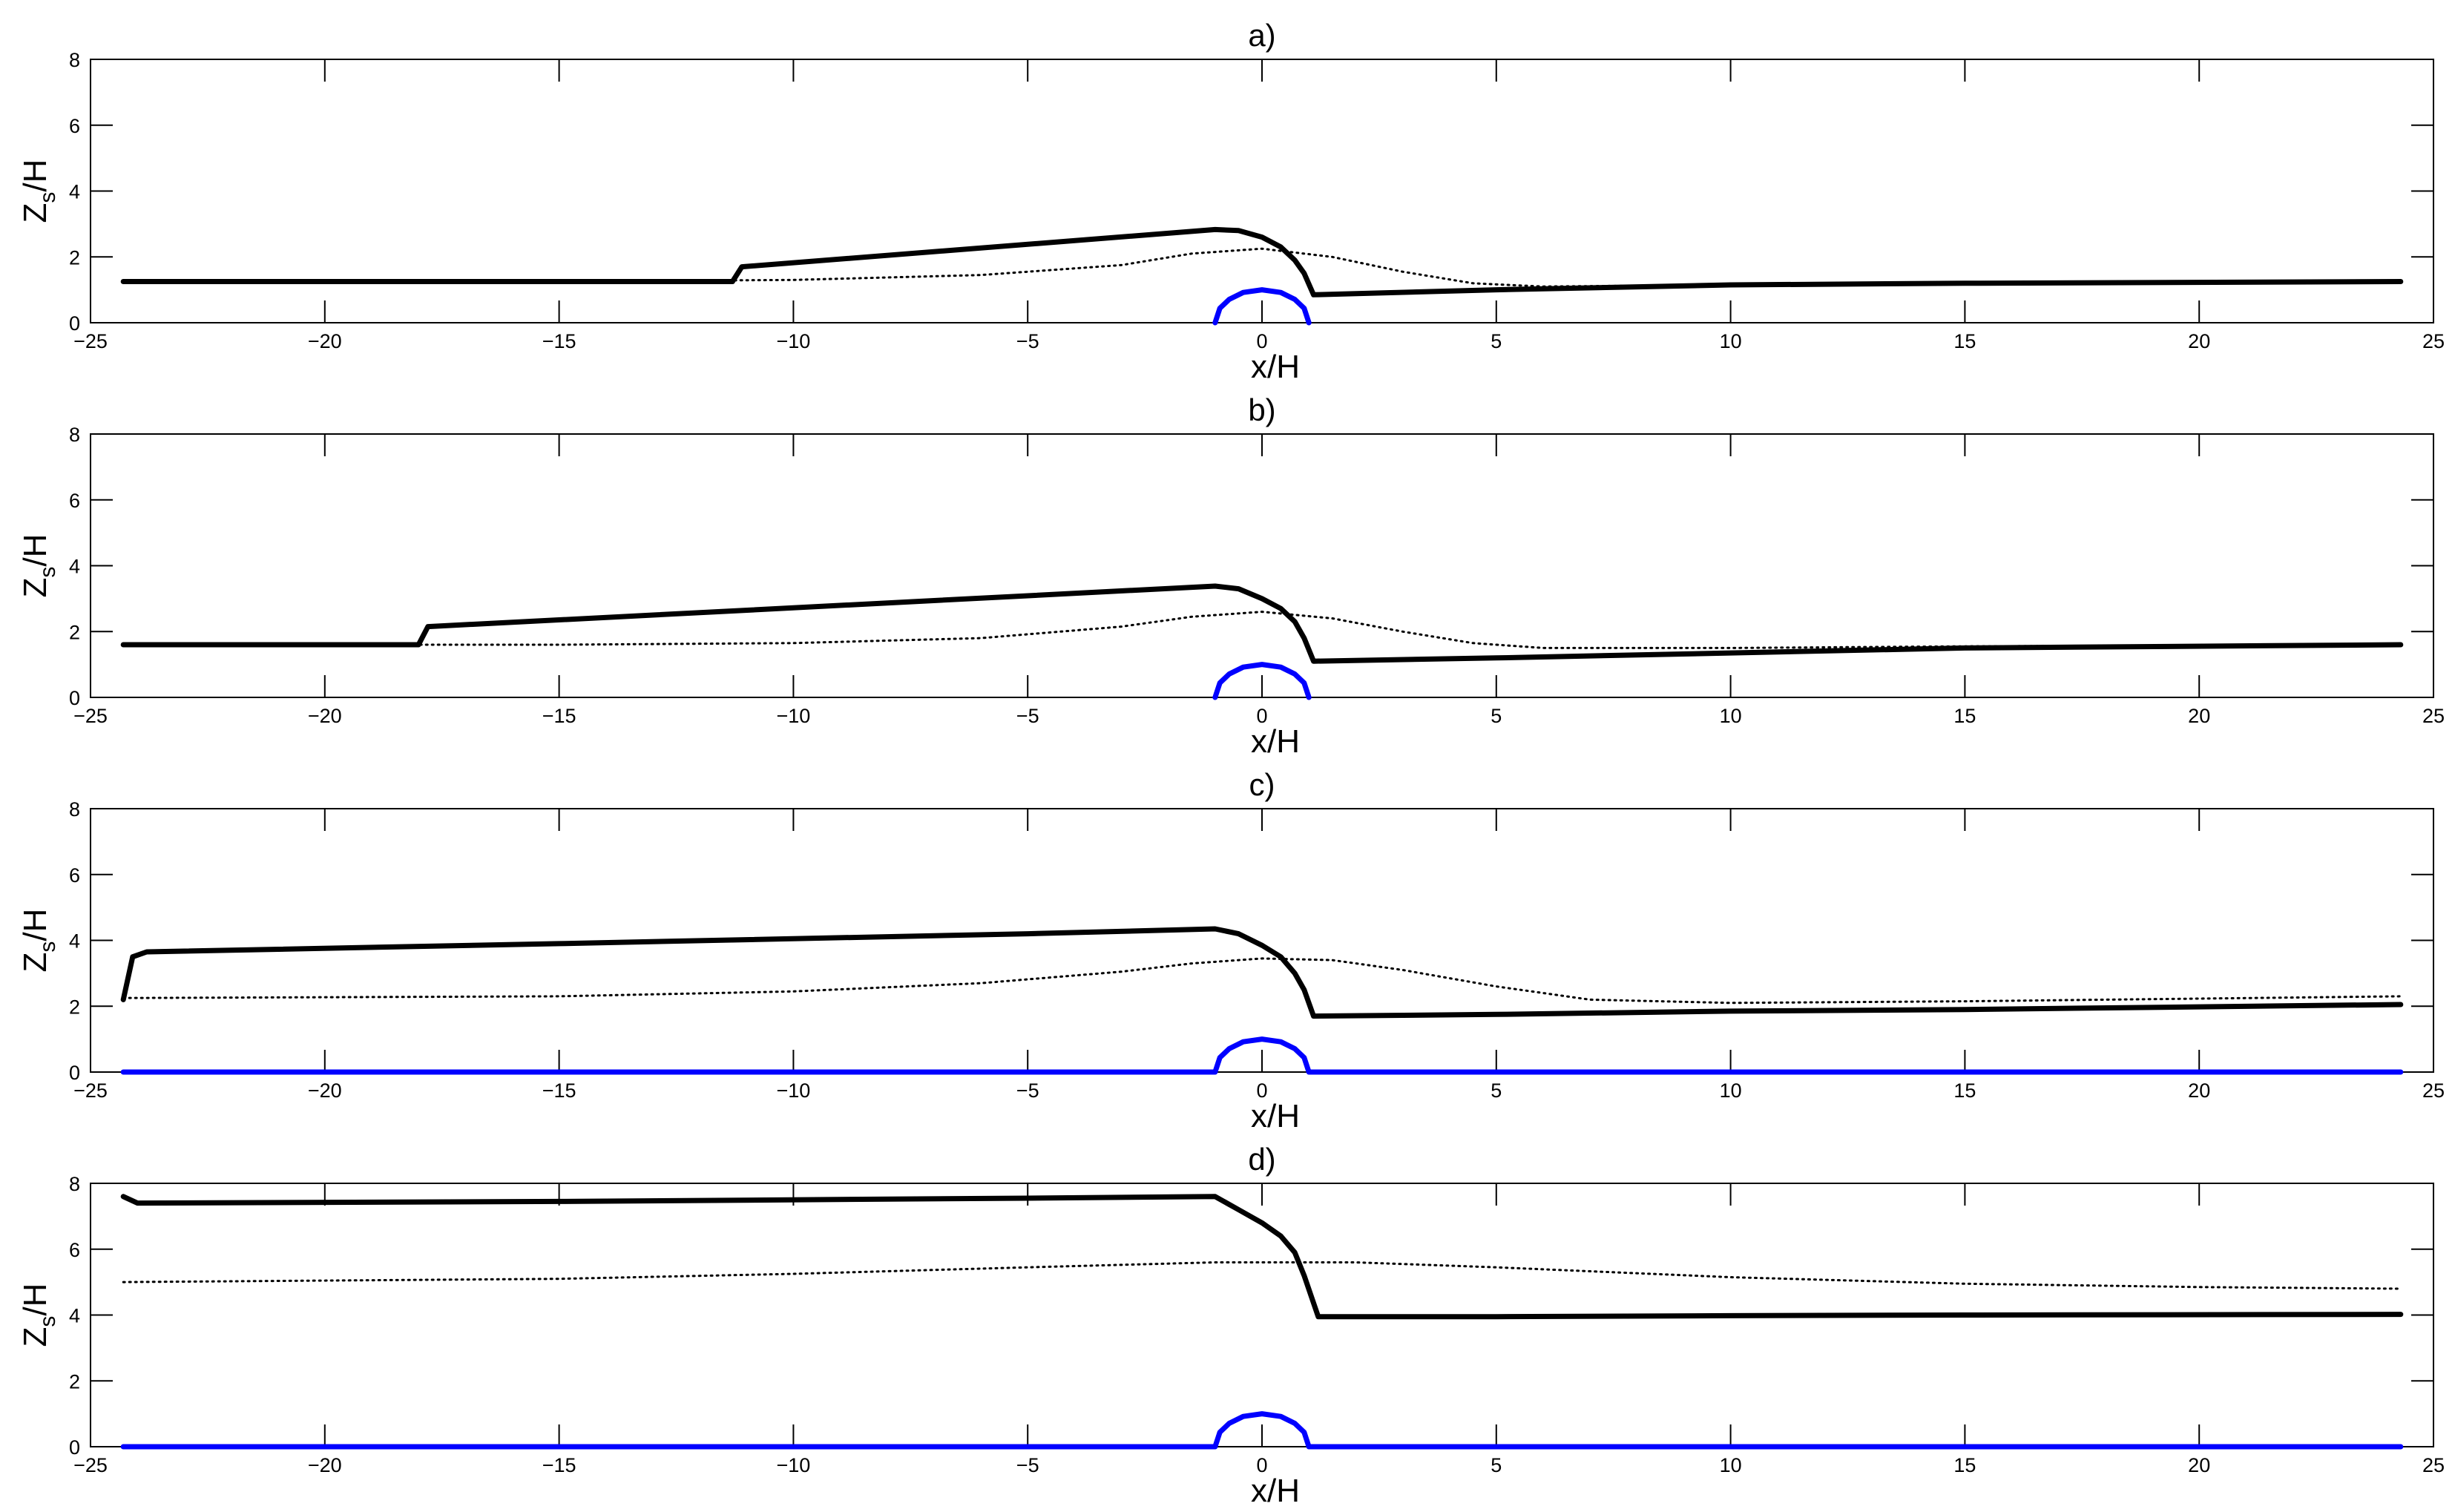 This screenshot has width=2455, height=1512. Describe the element at coordinates (1262, 785) in the screenshot. I see `panel-title: c)` at that location.